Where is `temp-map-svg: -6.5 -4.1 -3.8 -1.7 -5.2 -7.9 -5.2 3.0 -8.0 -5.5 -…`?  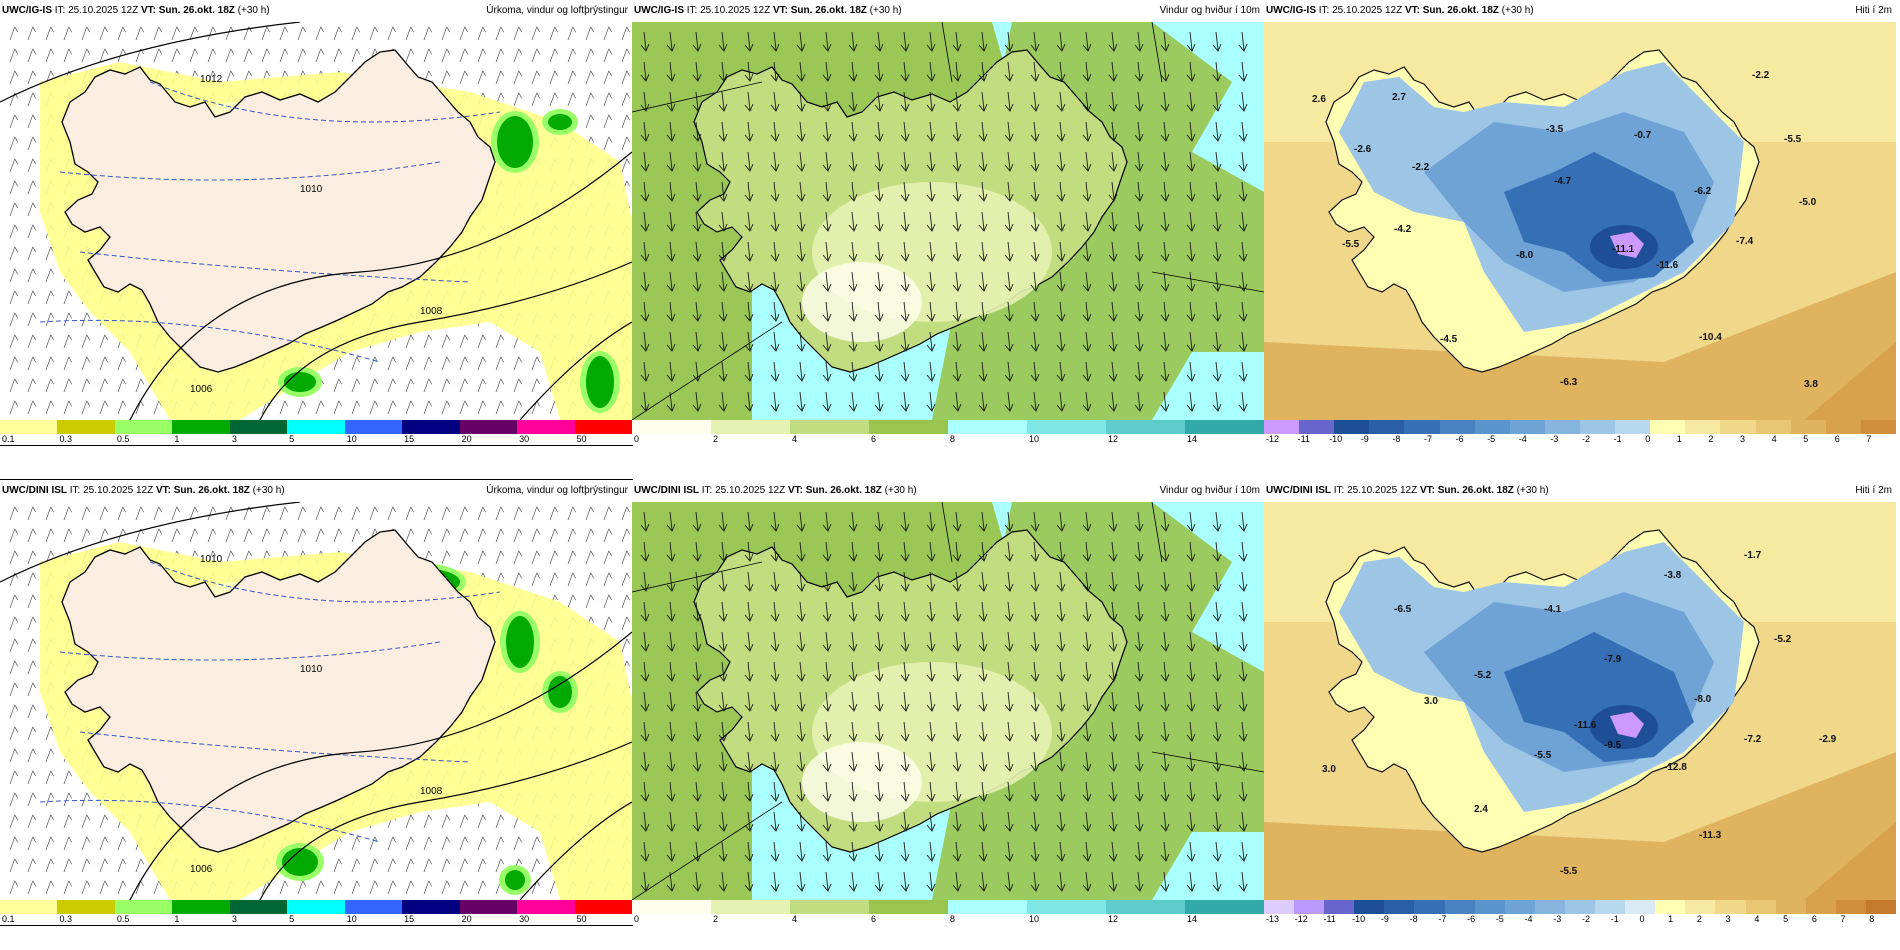 temp-map-svg: -6.5 -4.1 -3.8 -1.7 -5.2 -7.9 -5.2 3.0 -8.0 -5.5 -… is located at coordinates (1580, 701).